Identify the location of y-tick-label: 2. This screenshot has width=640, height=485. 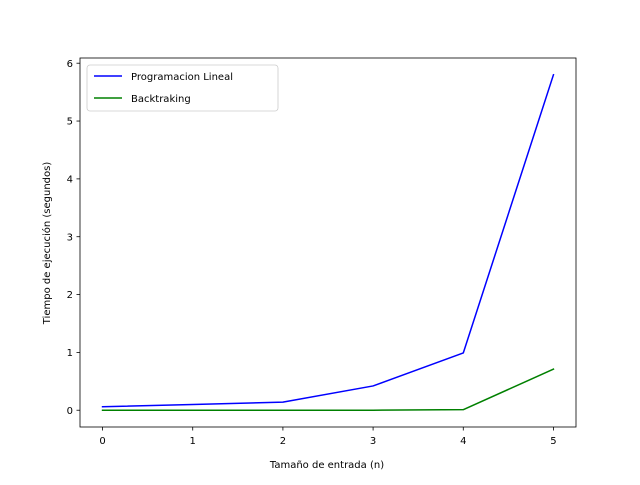
(70, 295).